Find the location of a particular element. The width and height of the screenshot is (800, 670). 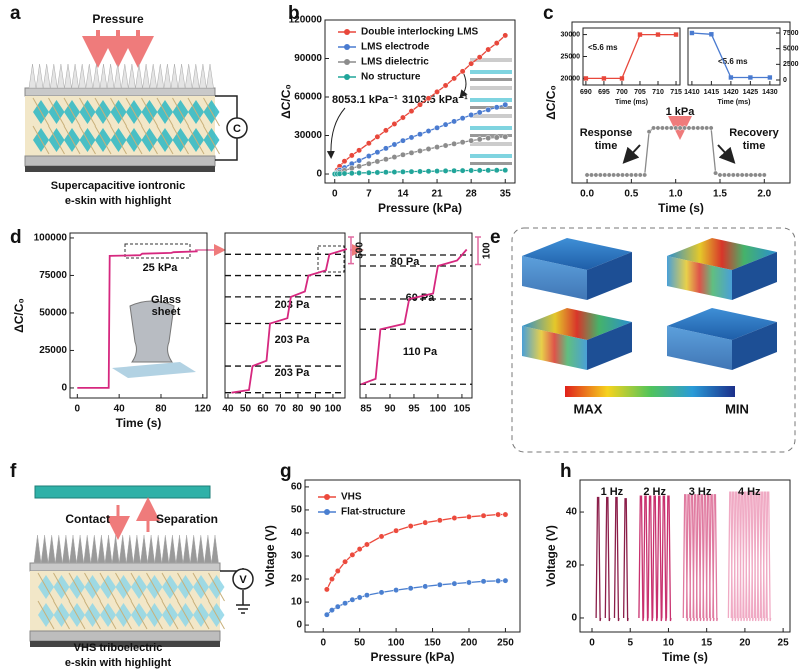

y-tick-label: 60 is located at coordinates (297, 487).